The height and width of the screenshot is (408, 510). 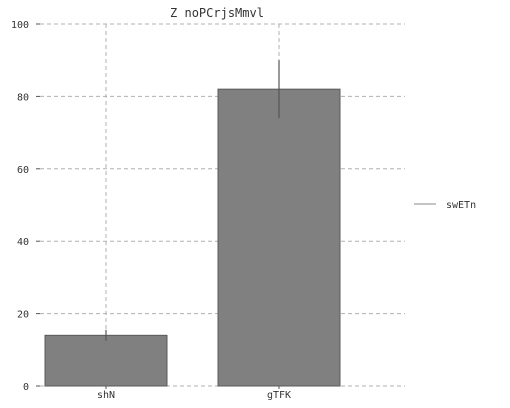 What do you see at coordinates (20, 25) in the screenshot?
I see `y-tick-label: 100` at bounding box center [20, 25].